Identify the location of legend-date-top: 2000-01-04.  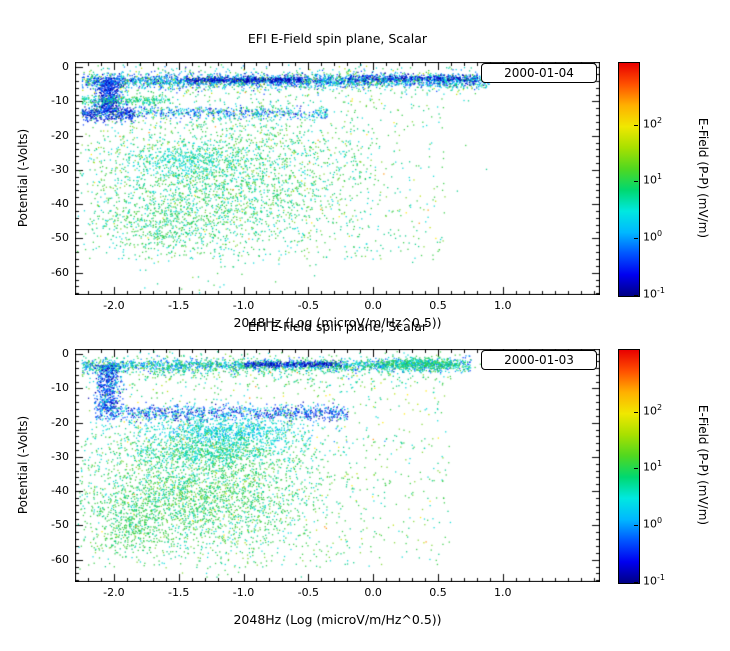
(539, 73).